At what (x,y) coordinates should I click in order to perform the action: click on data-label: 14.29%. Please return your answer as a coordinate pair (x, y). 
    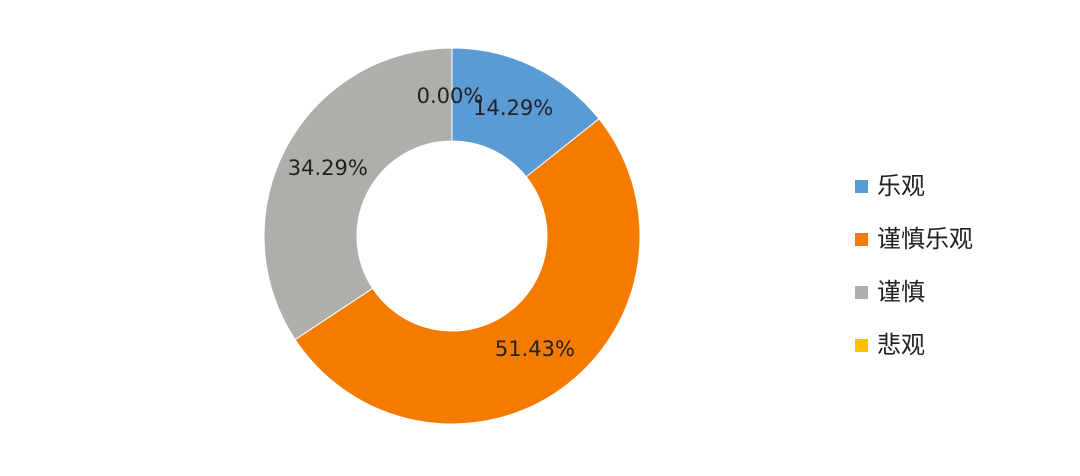
    Looking at the image, I should click on (513, 108).